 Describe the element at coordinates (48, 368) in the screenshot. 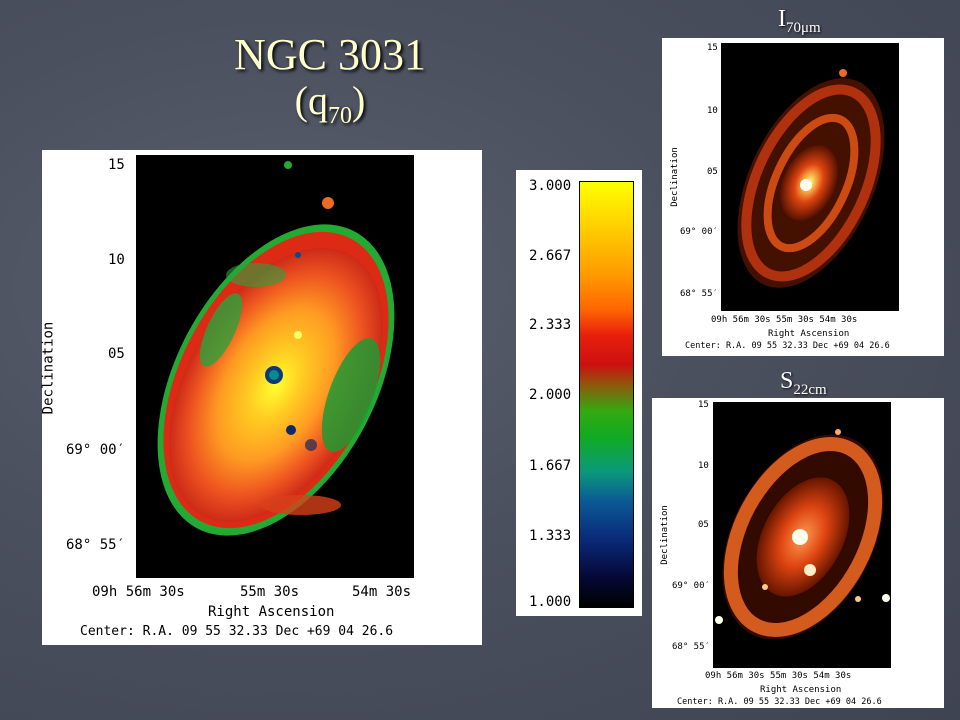

I see `main-ylabel: Declination` at that location.